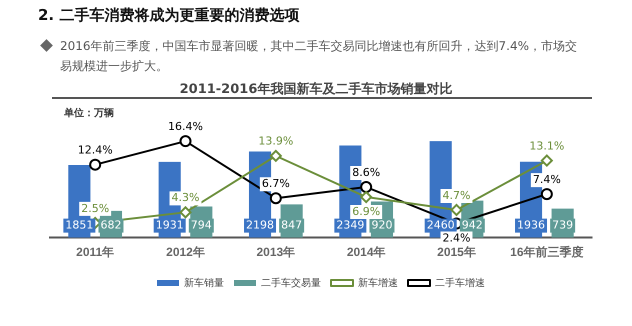  I want to click on data-label: 7.4%, so click(546, 179).